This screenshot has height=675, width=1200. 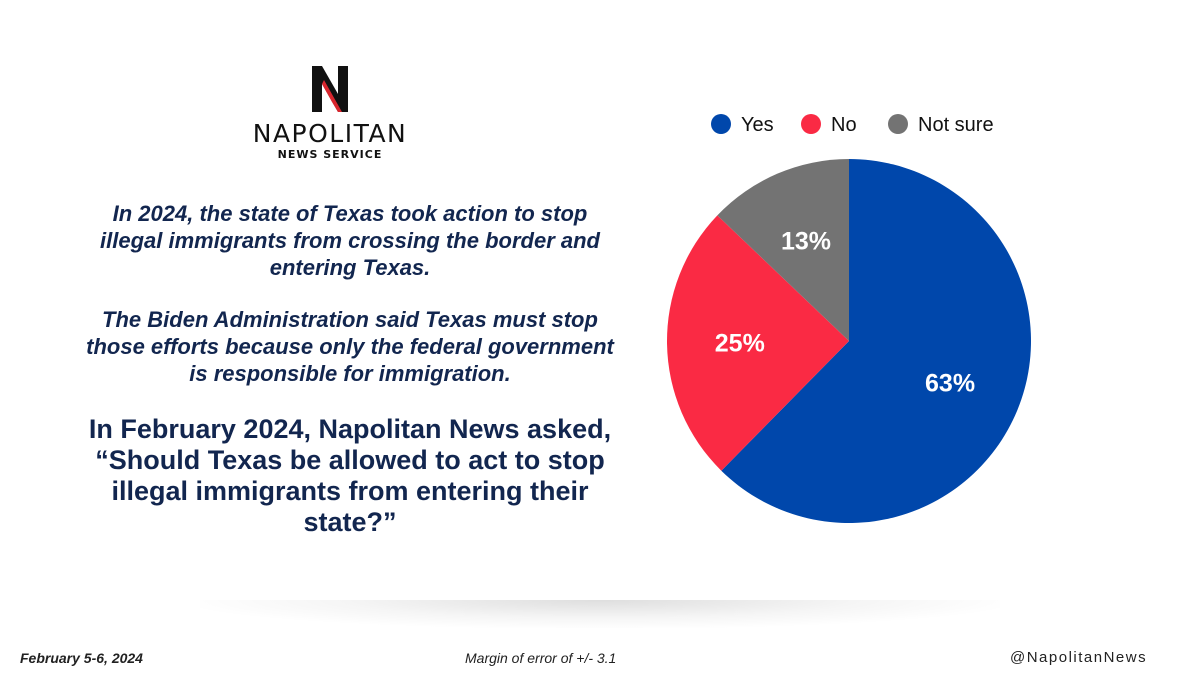 What do you see at coordinates (757, 125) in the screenshot?
I see `legend-label-yes: Yes` at bounding box center [757, 125].